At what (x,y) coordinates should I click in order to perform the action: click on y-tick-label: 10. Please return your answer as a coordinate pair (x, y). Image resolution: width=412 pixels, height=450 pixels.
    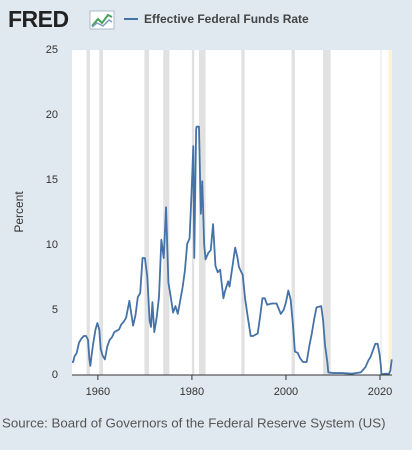
    Looking at the image, I should click on (52, 245).